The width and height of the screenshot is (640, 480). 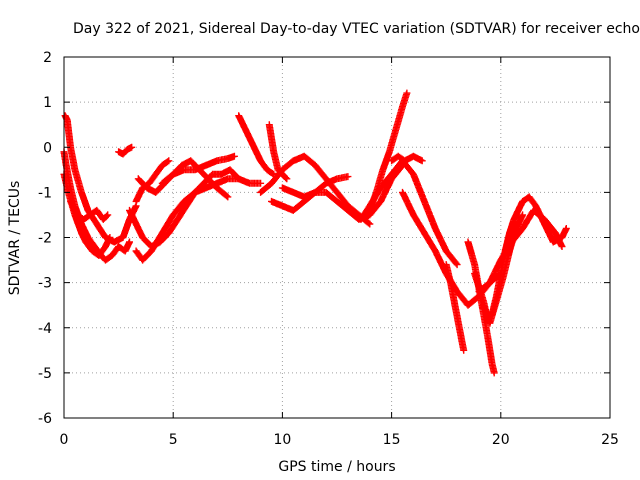 What do you see at coordinates (47, 148) in the screenshot?
I see `y-tick-label: 0` at bounding box center [47, 148].